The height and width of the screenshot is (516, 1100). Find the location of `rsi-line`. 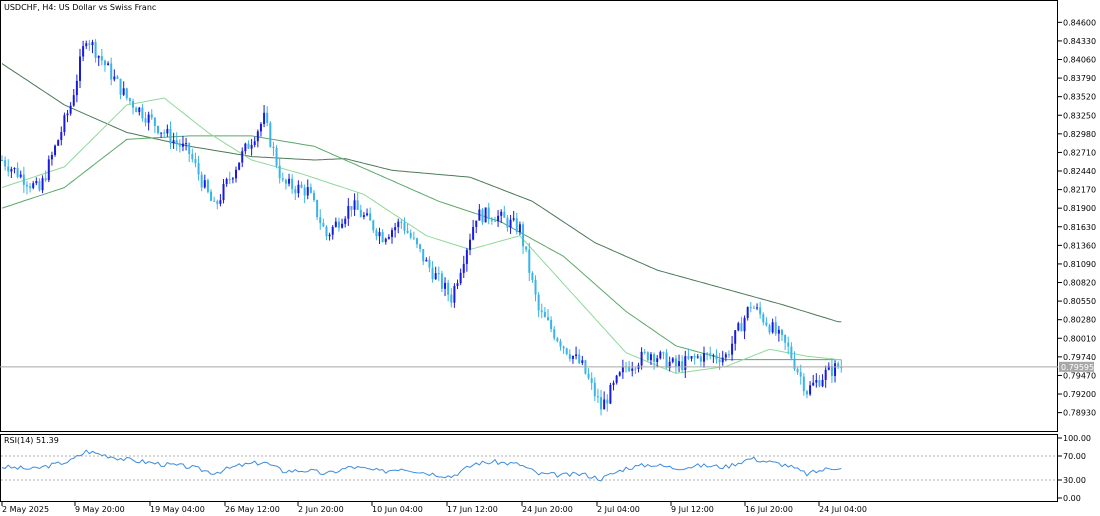

rsi-line is located at coordinates (421, 465).